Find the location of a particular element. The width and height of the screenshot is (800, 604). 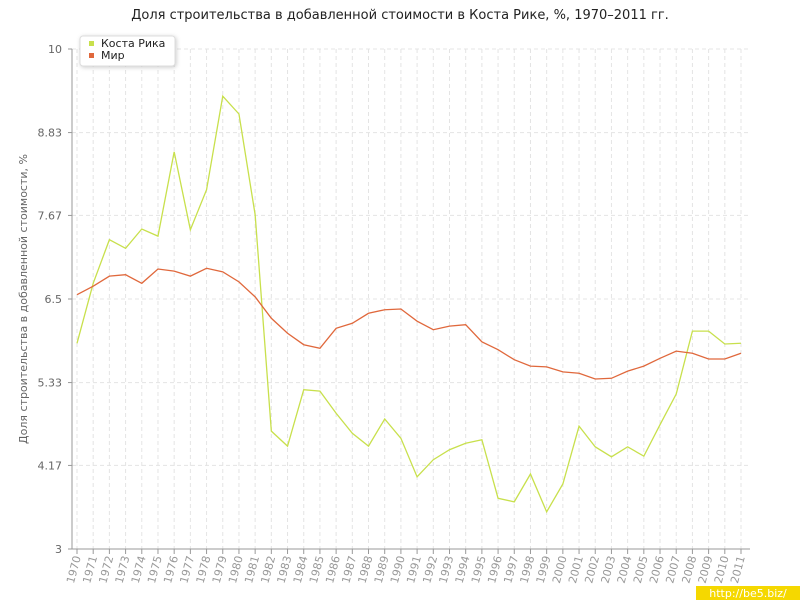

y-tick-label: 4.17 is located at coordinates (50, 465).